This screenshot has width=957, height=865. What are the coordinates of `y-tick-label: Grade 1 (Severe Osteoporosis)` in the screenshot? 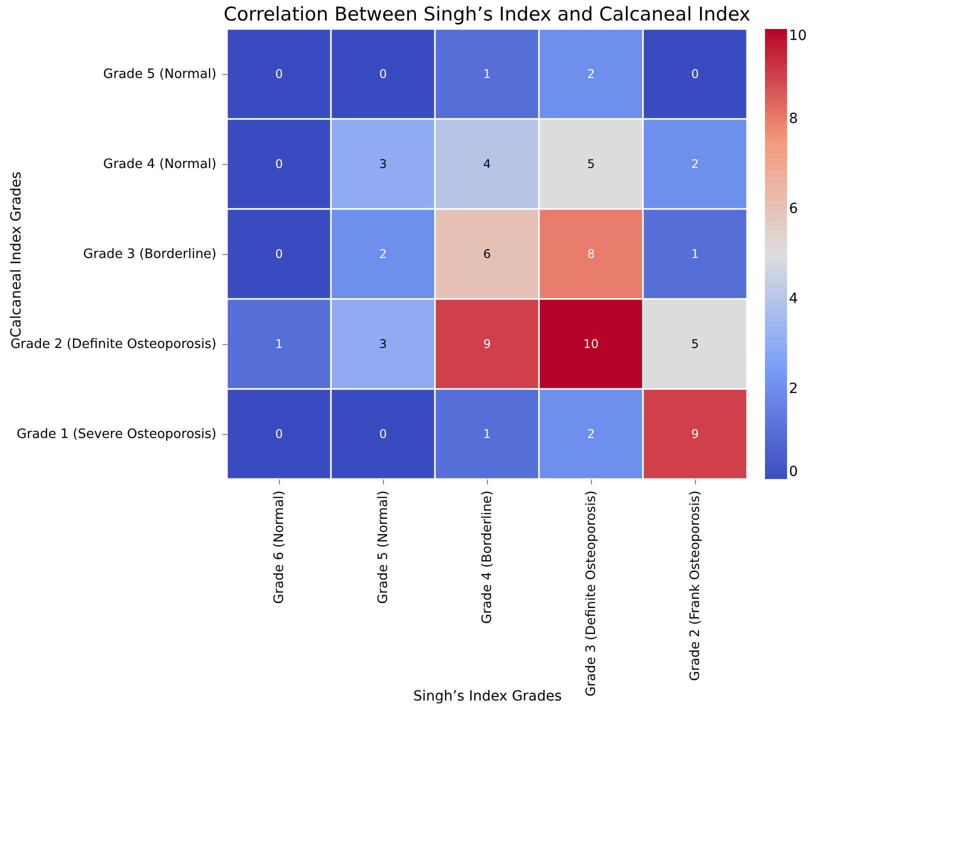 It's located at (116, 434).